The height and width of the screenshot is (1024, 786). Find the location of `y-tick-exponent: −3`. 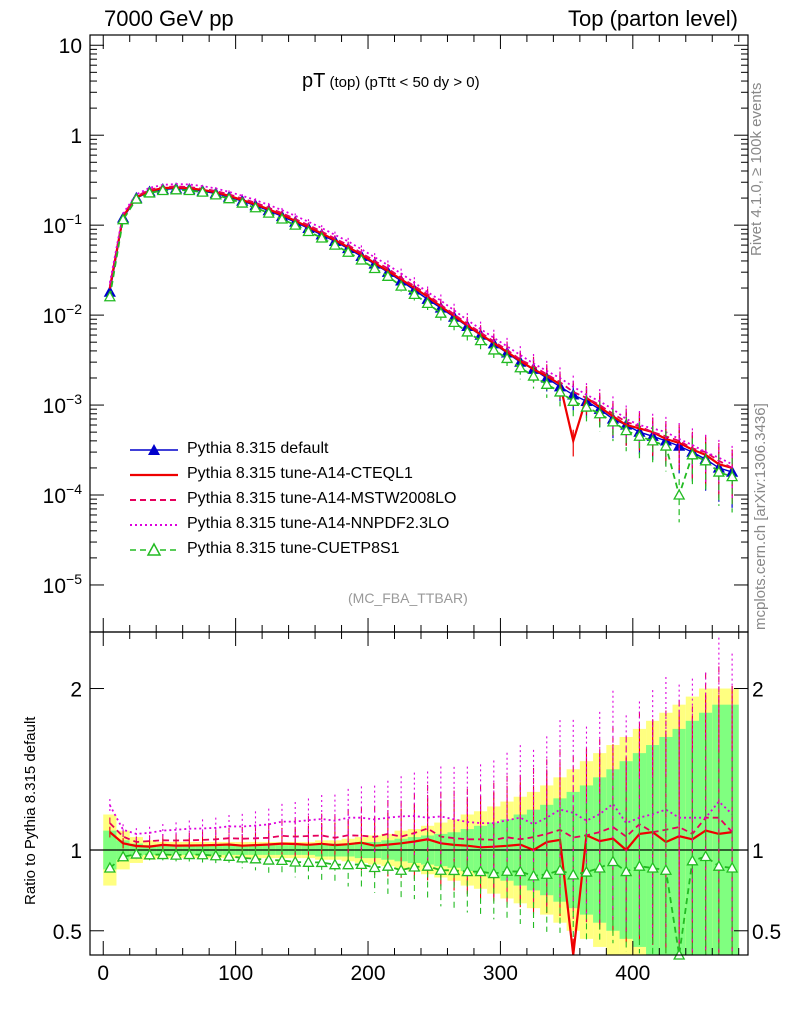

y-tick-exponent: −3 is located at coordinates (74, 399).